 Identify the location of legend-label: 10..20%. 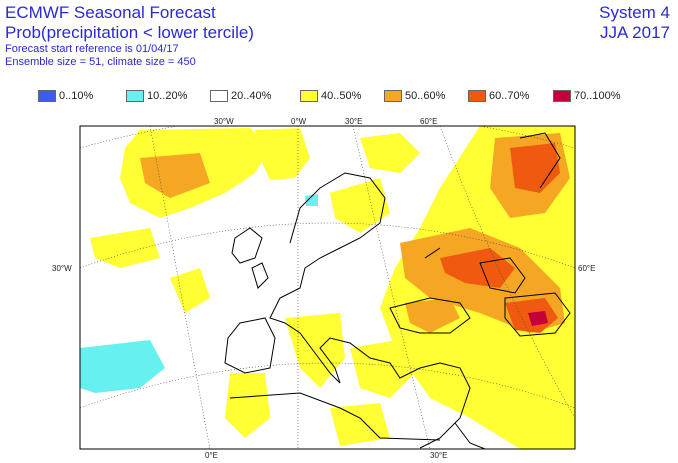
(167, 96).